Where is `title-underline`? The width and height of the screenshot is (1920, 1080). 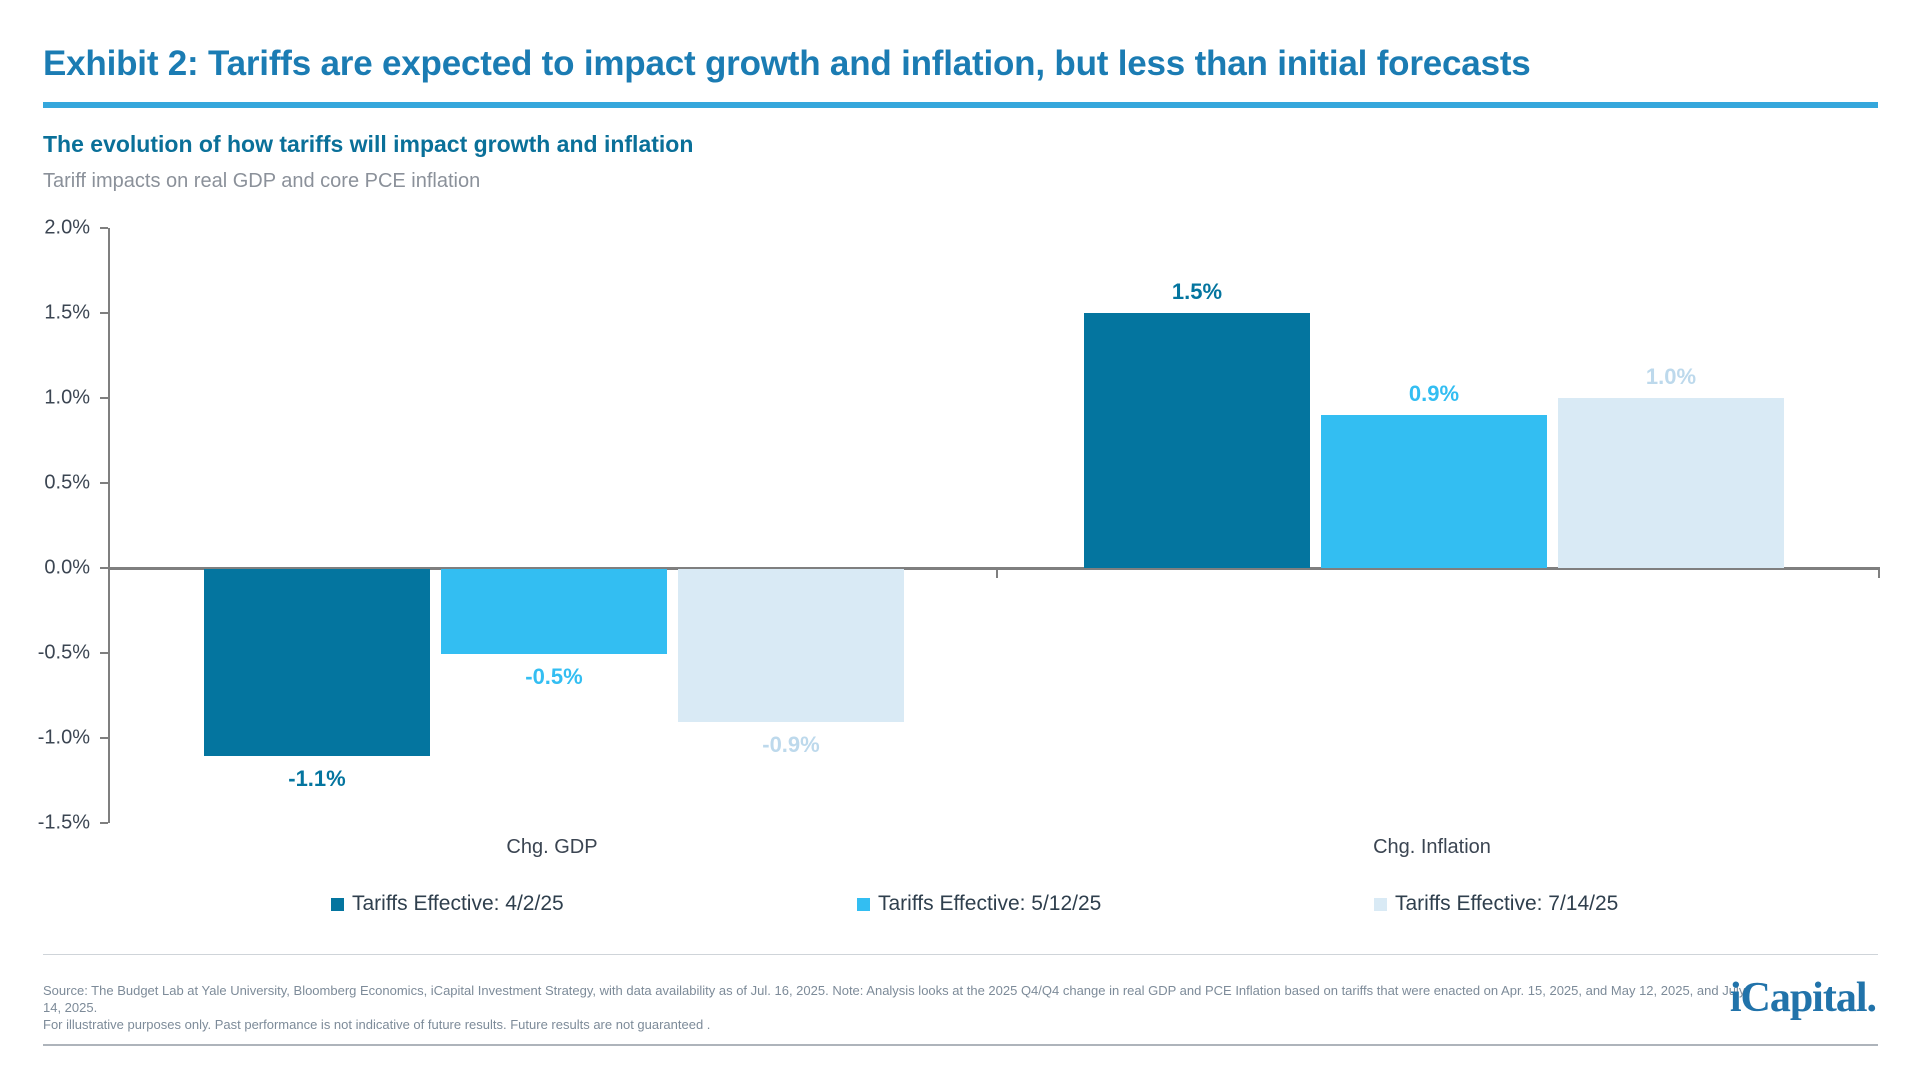
title-underline is located at coordinates (960, 105).